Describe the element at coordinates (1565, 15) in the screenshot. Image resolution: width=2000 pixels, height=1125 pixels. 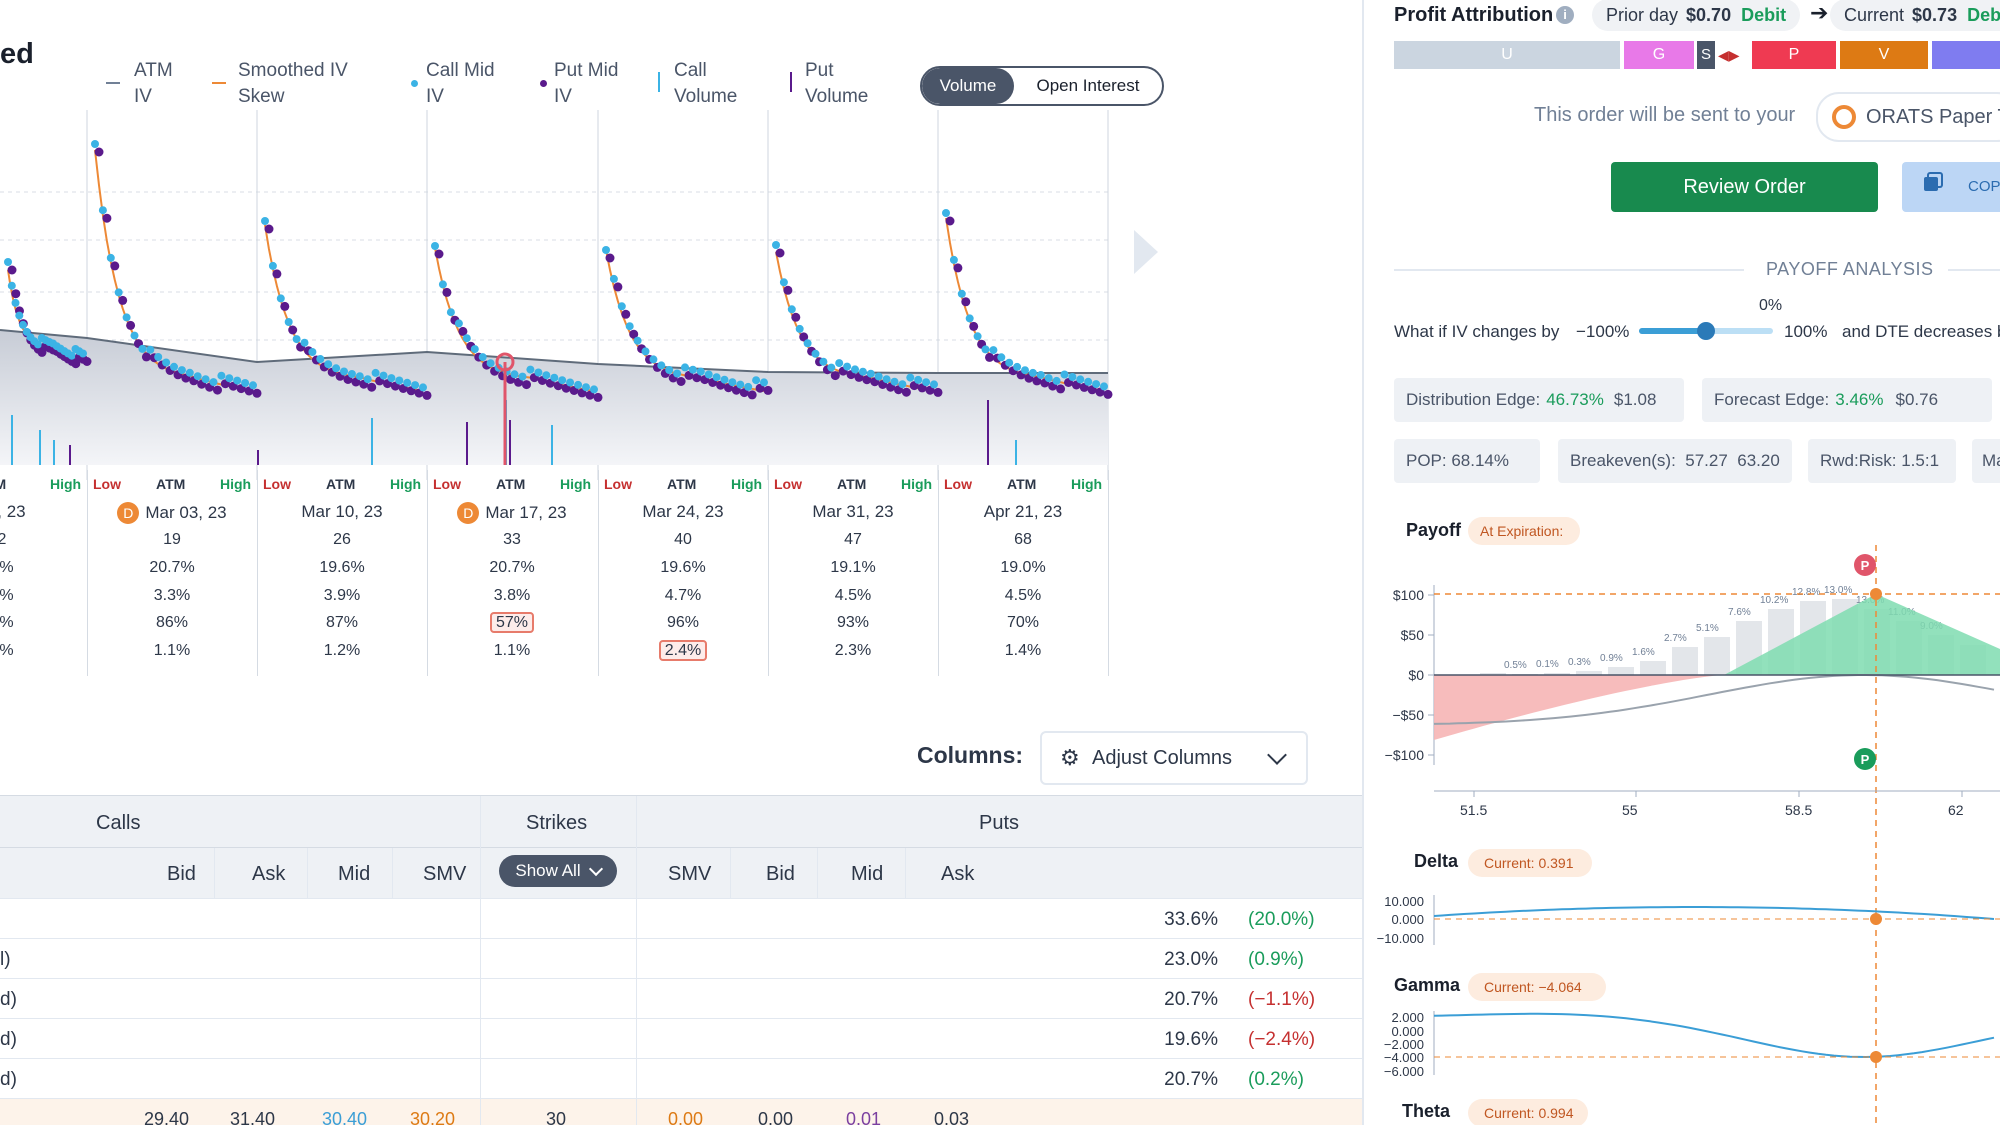
I see `info-icon: i` at that location.